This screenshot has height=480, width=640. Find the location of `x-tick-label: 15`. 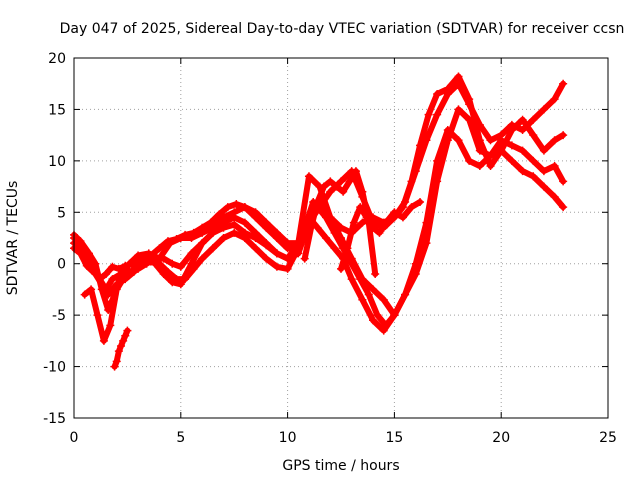

x-tick-label: 15 is located at coordinates (394, 438).